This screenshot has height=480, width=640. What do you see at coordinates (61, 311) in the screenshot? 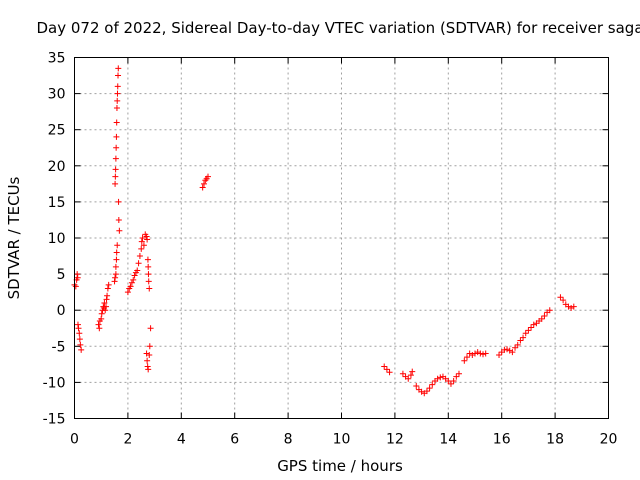
I see `y-tick-label: 0` at bounding box center [61, 311].